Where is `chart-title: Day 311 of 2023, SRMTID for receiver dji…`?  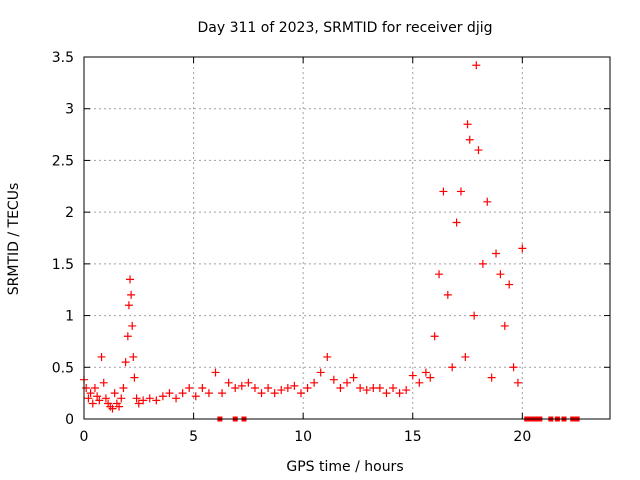 chart-title: Day 311 of 2023, SRMTID for receiver dji… is located at coordinates (345, 28).